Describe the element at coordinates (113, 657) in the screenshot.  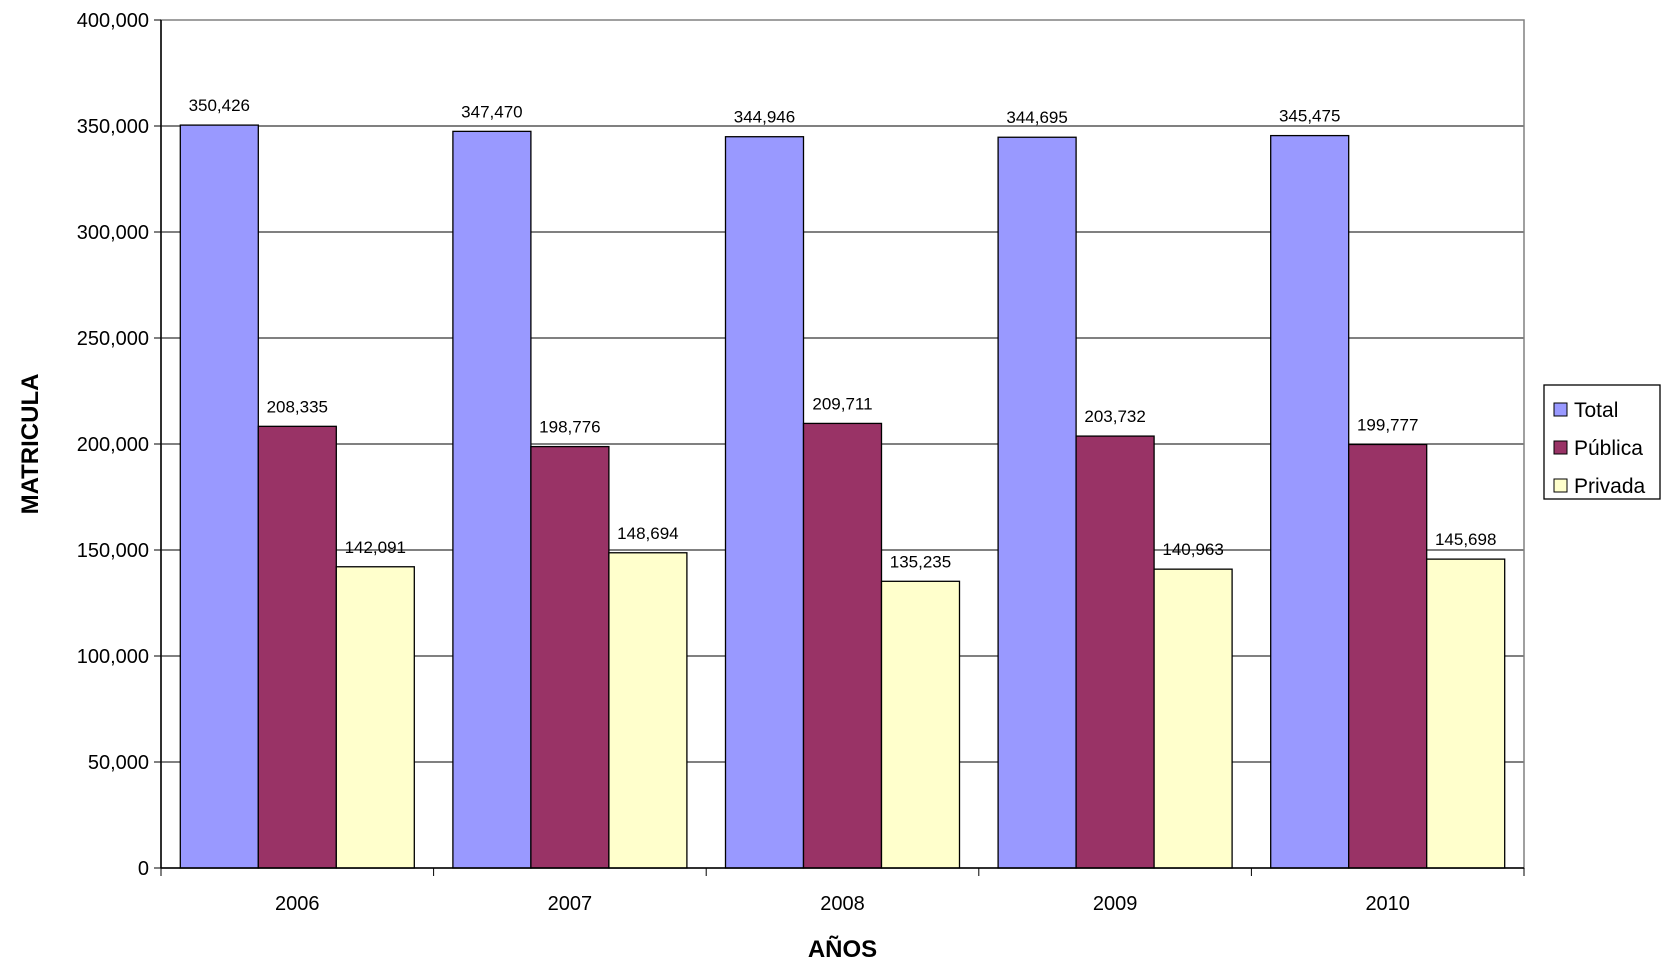
I see `y-tick-label: 100,000` at that location.